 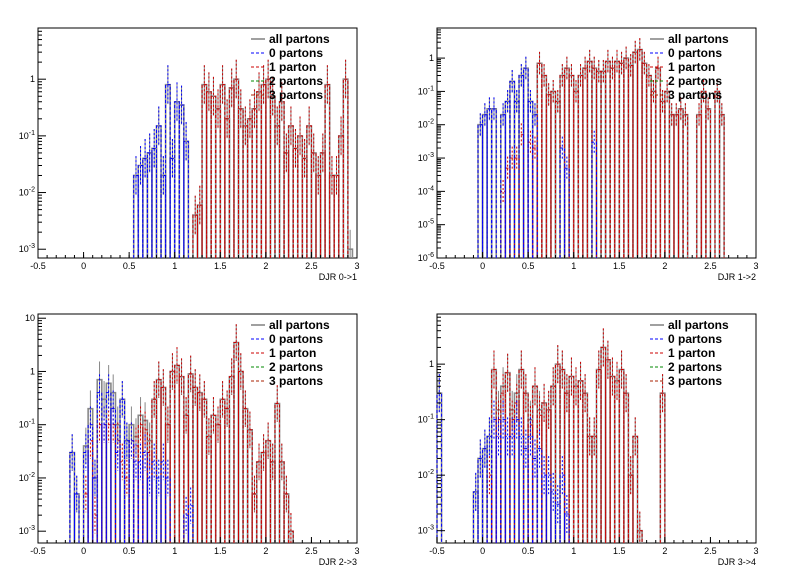 What do you see at coordinates (338, 277) in the screenshot?
I see `x-axis-title: DJR 0->1` at bounding box center [338, 277].